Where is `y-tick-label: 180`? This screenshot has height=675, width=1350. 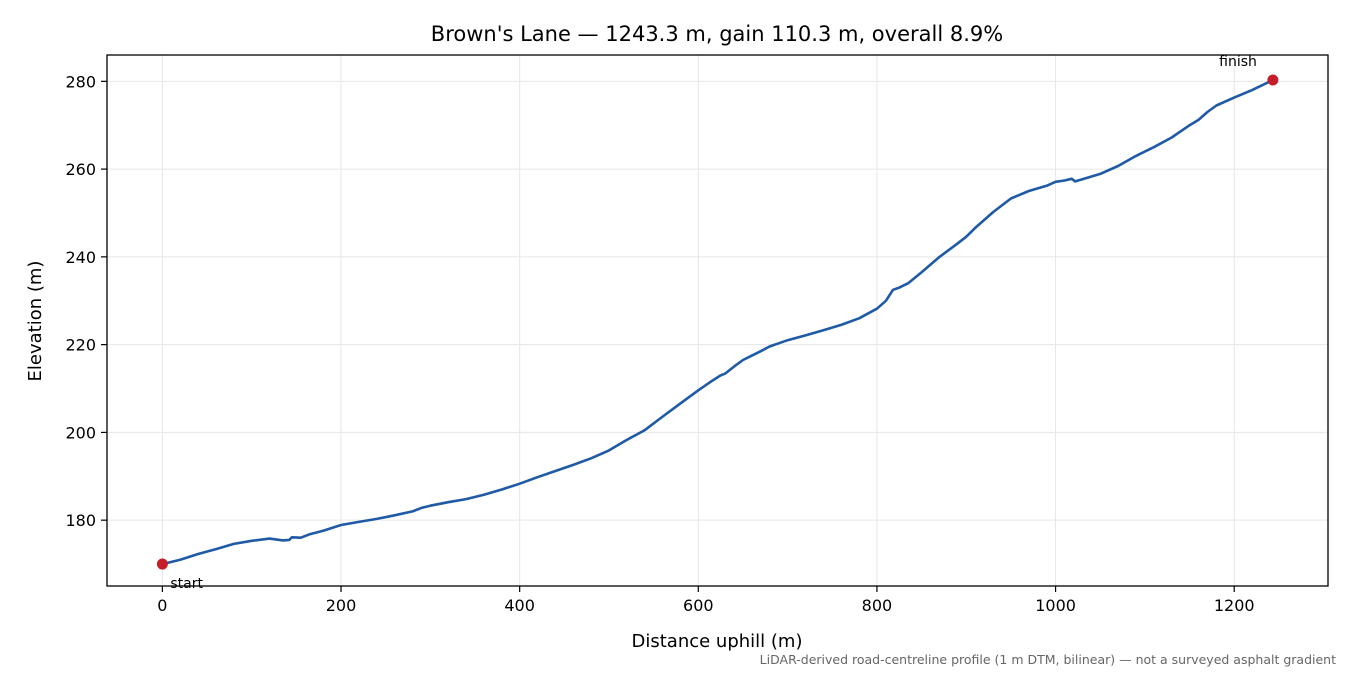 y-tick-label: 180 is located at coordinates (80, 520).